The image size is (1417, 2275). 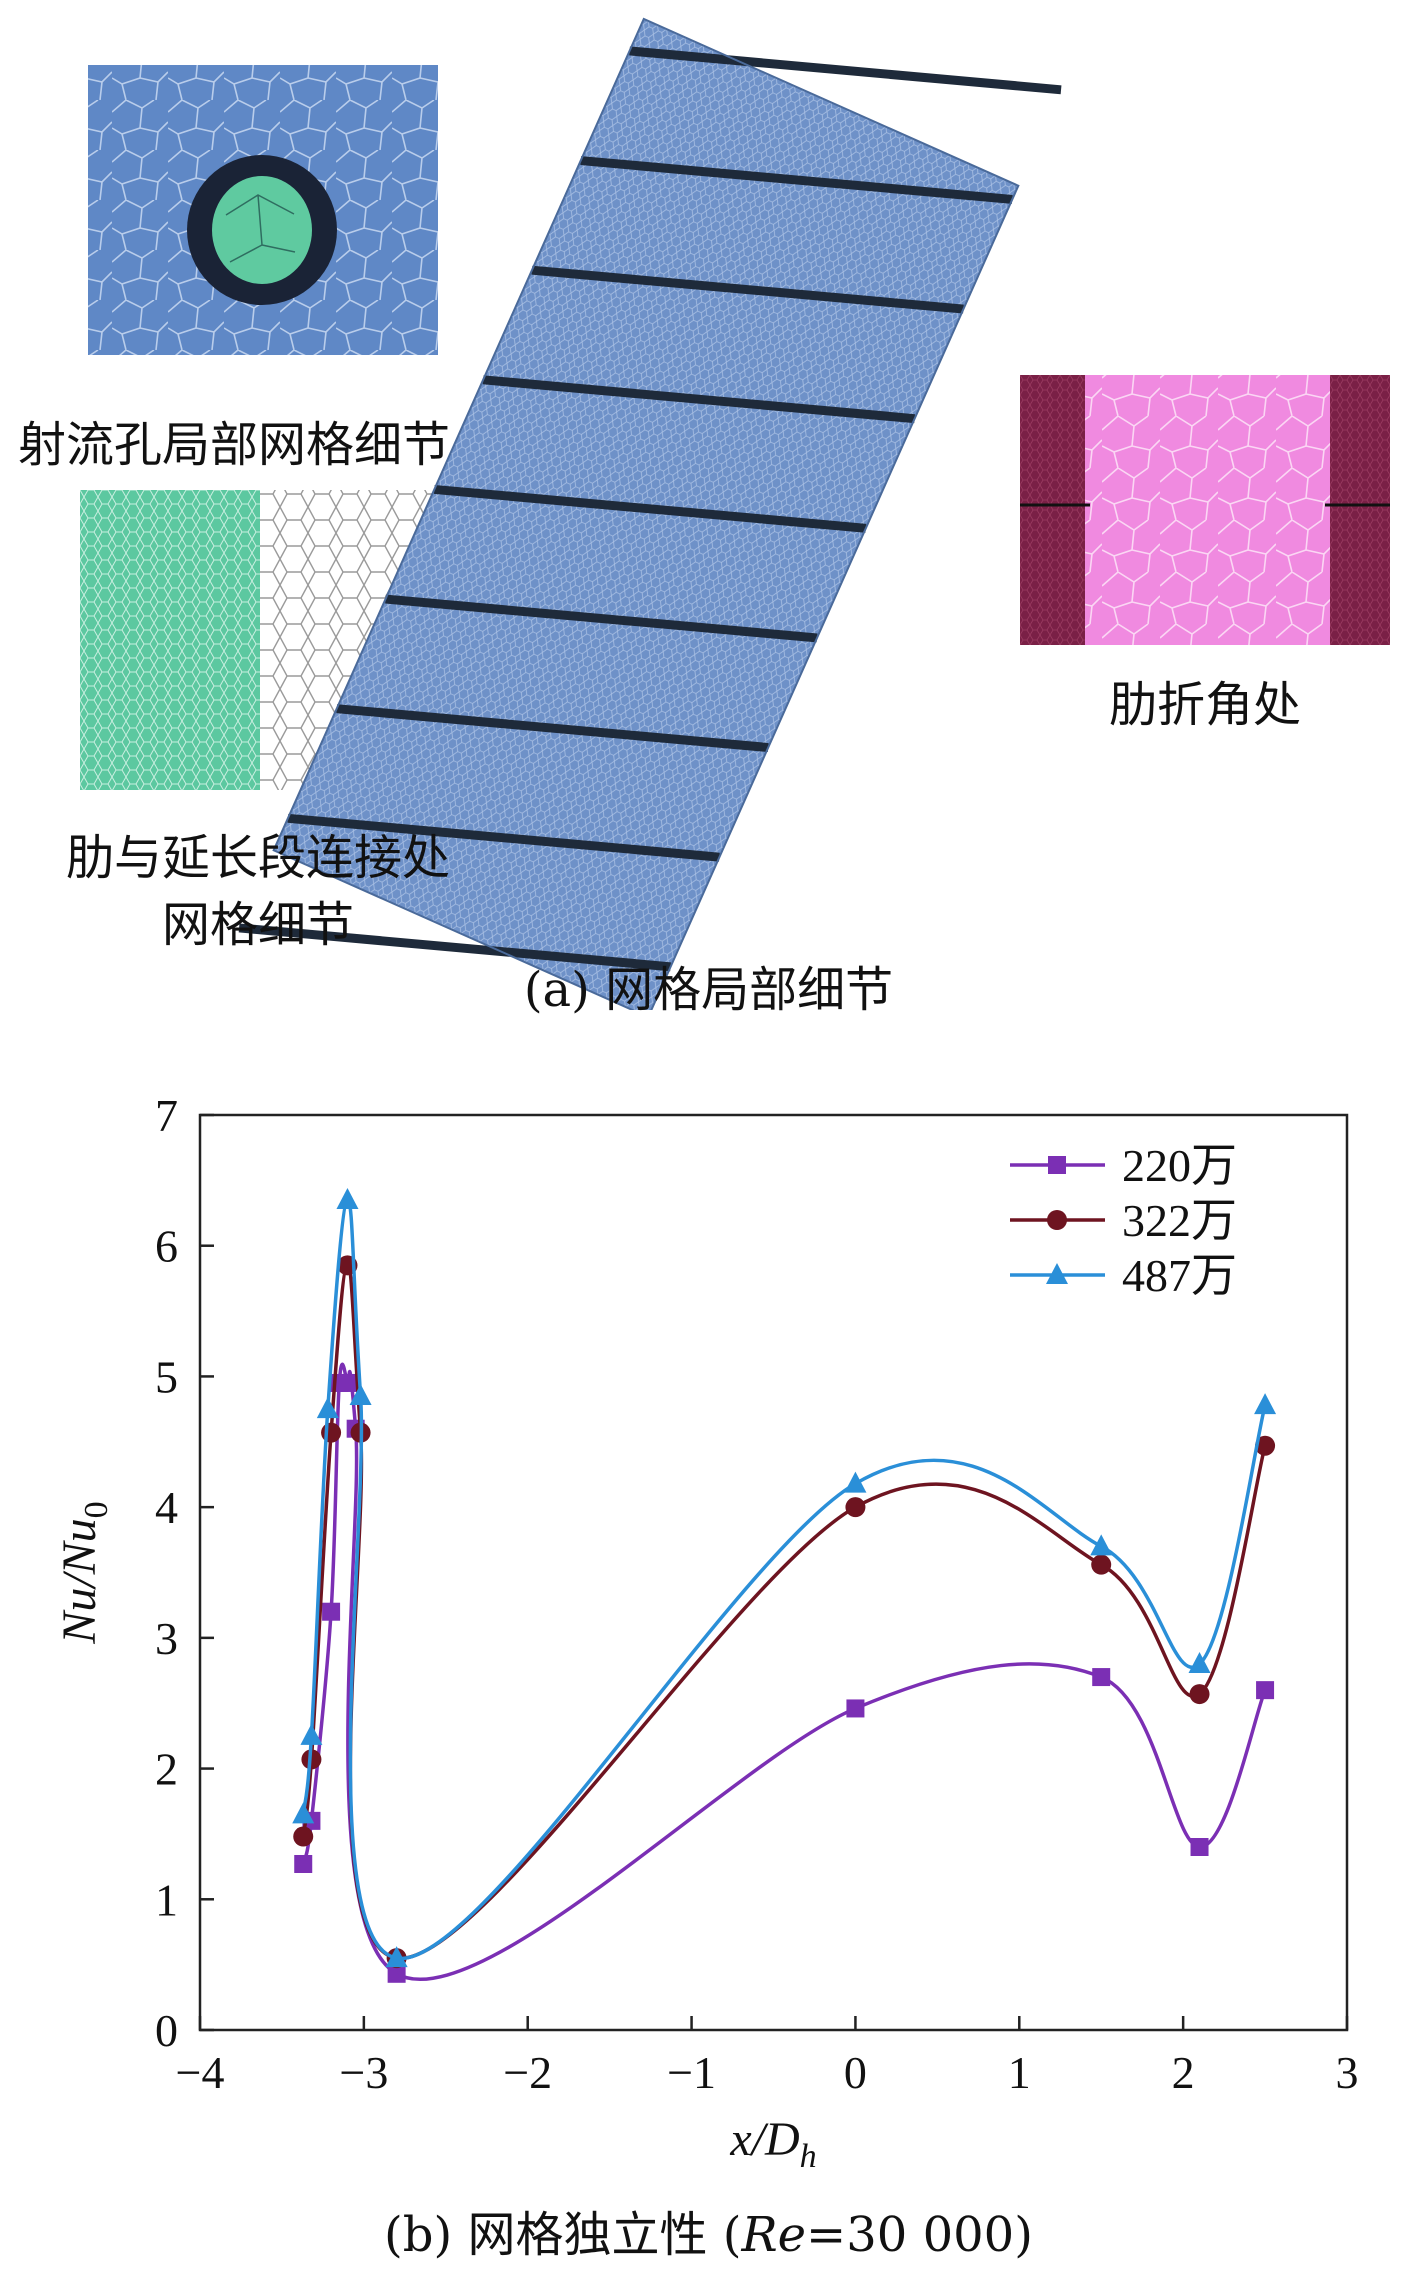 What do you see at coordinates (691, 2072) in the screenshot?
I see `x-tick-label: −1` at bounding box center [691, 2072].